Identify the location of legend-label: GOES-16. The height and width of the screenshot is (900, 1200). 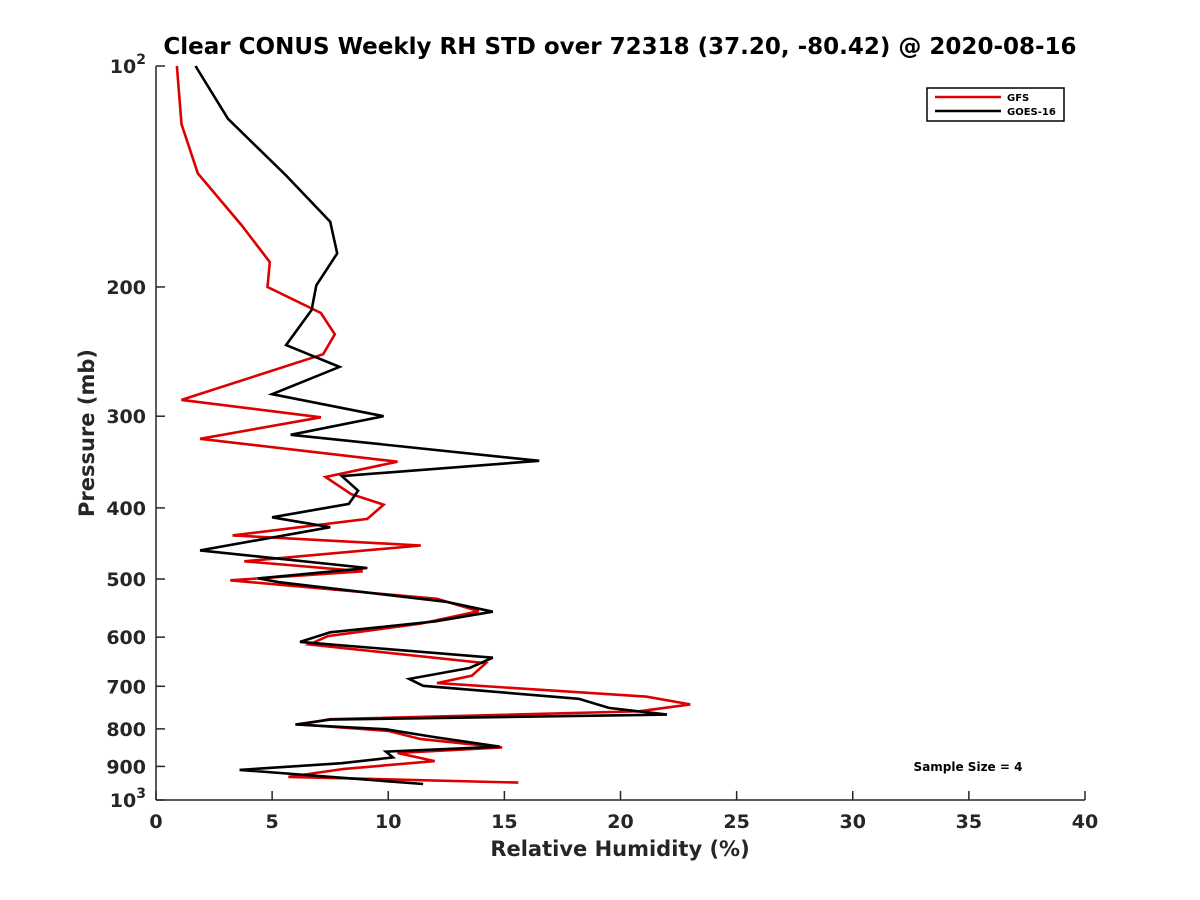
(1031, 112).